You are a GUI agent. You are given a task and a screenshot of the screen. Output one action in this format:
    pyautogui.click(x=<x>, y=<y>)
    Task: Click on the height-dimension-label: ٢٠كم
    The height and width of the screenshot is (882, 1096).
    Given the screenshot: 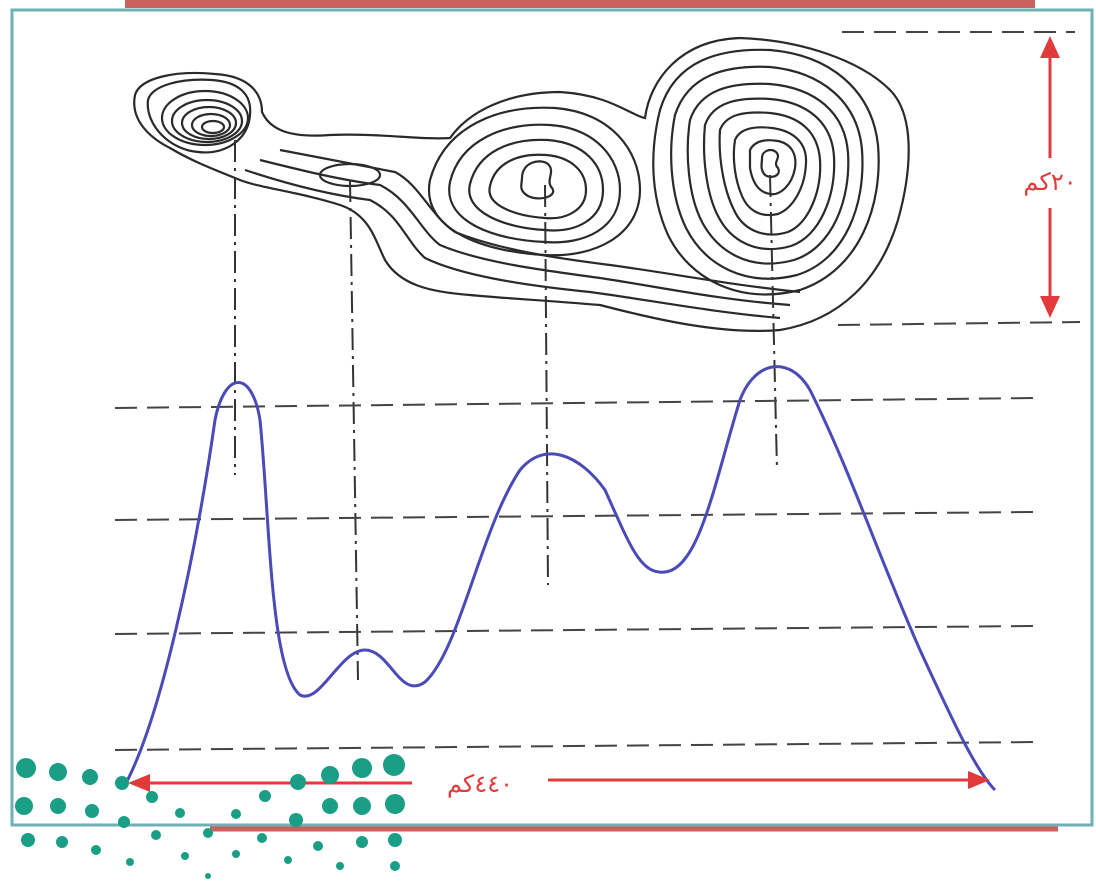 What is the action you would take?
    pyautogui.click(x=1049, y=182)
    